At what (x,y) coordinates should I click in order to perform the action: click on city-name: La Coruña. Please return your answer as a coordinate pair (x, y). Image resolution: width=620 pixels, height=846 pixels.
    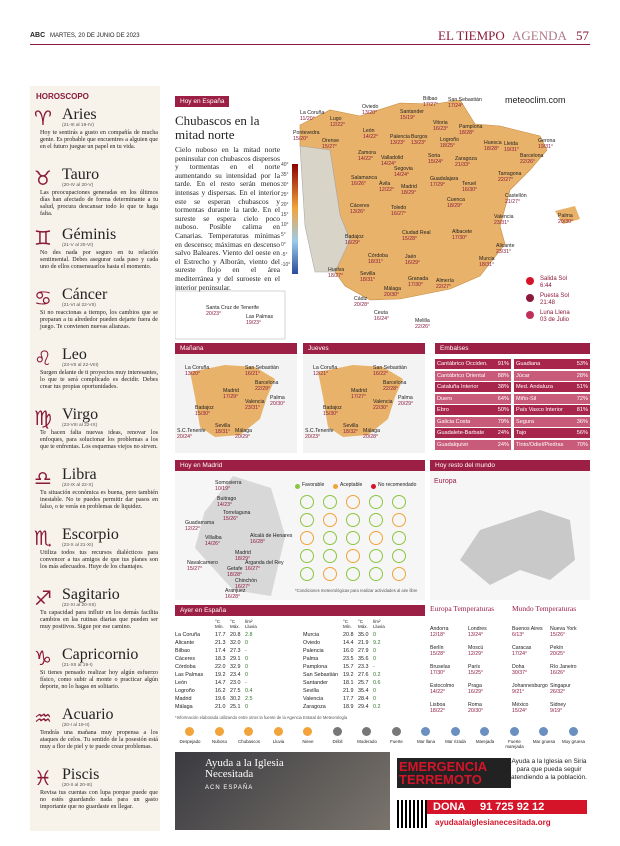
    Looking at the image, I should click on (325, 368).